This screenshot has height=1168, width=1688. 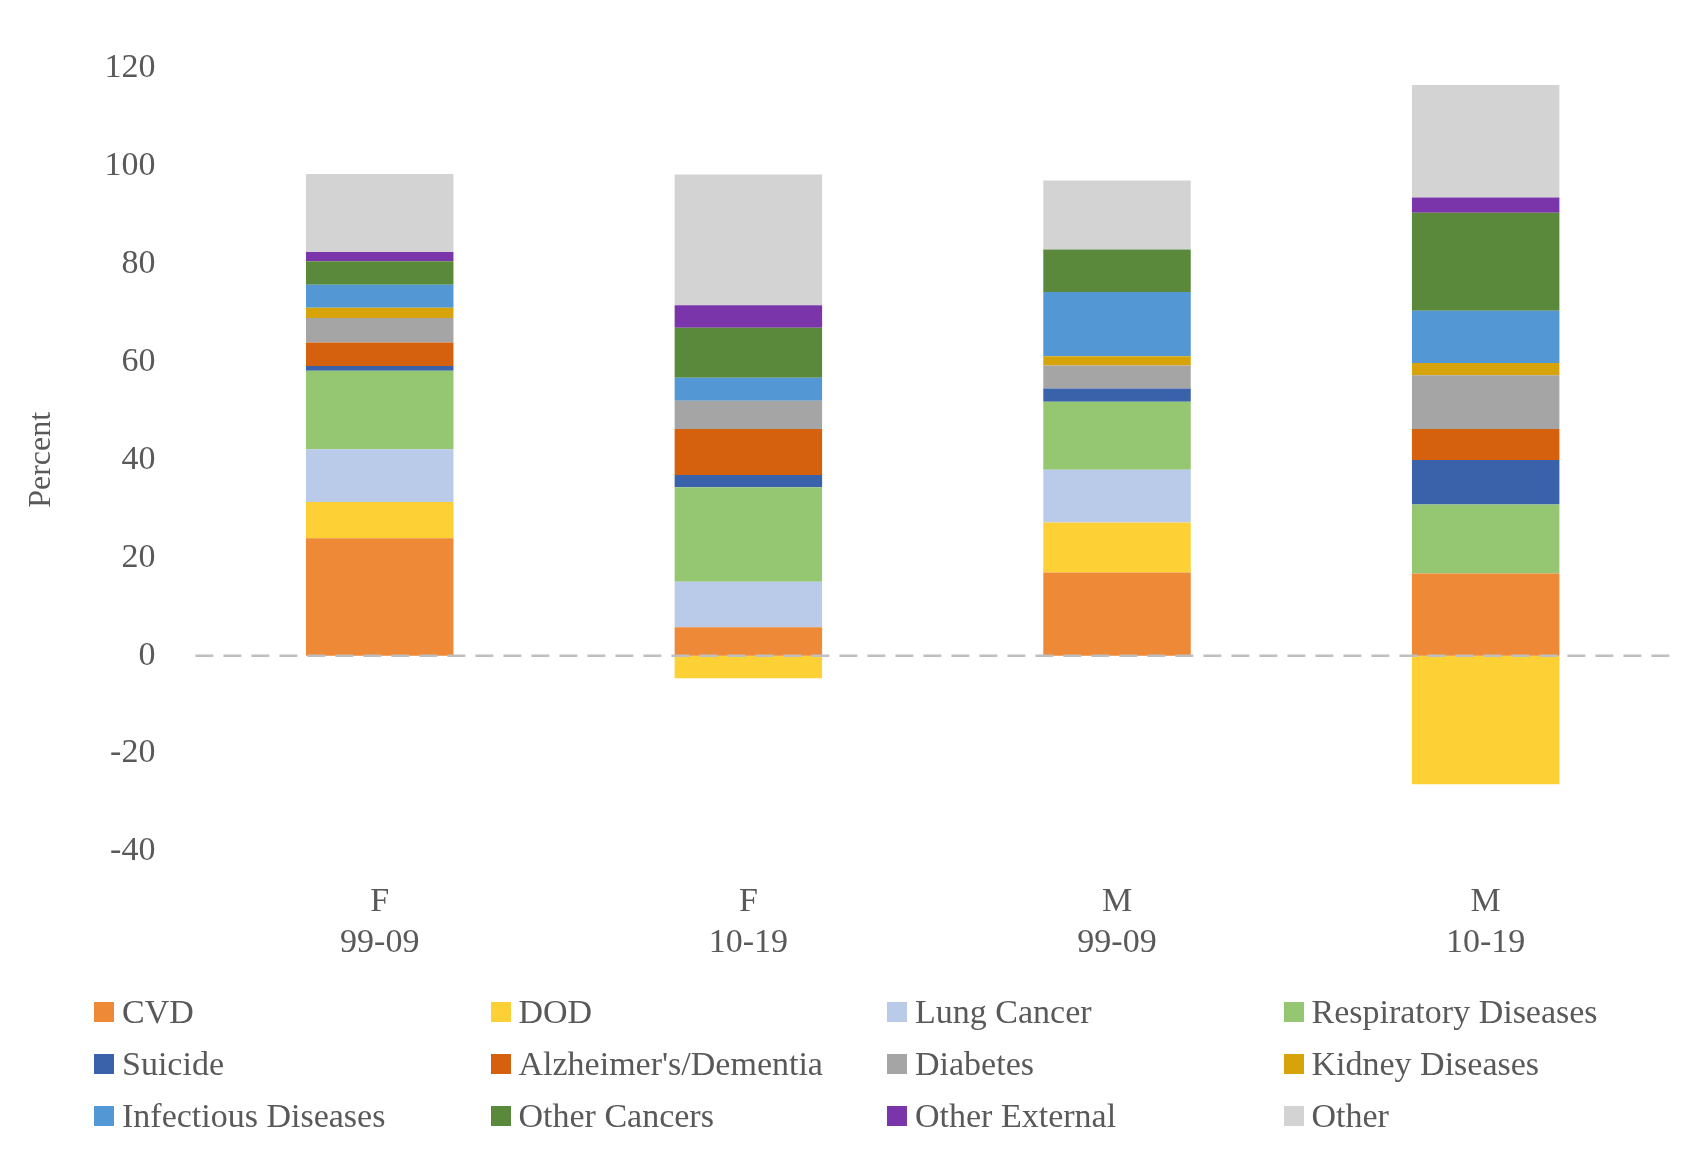 What do you see at coordinates (670, 1064) in the screenshot?
I see `legend-label: Alzheimer's/Dementia` at bounding box center [670, 1064].